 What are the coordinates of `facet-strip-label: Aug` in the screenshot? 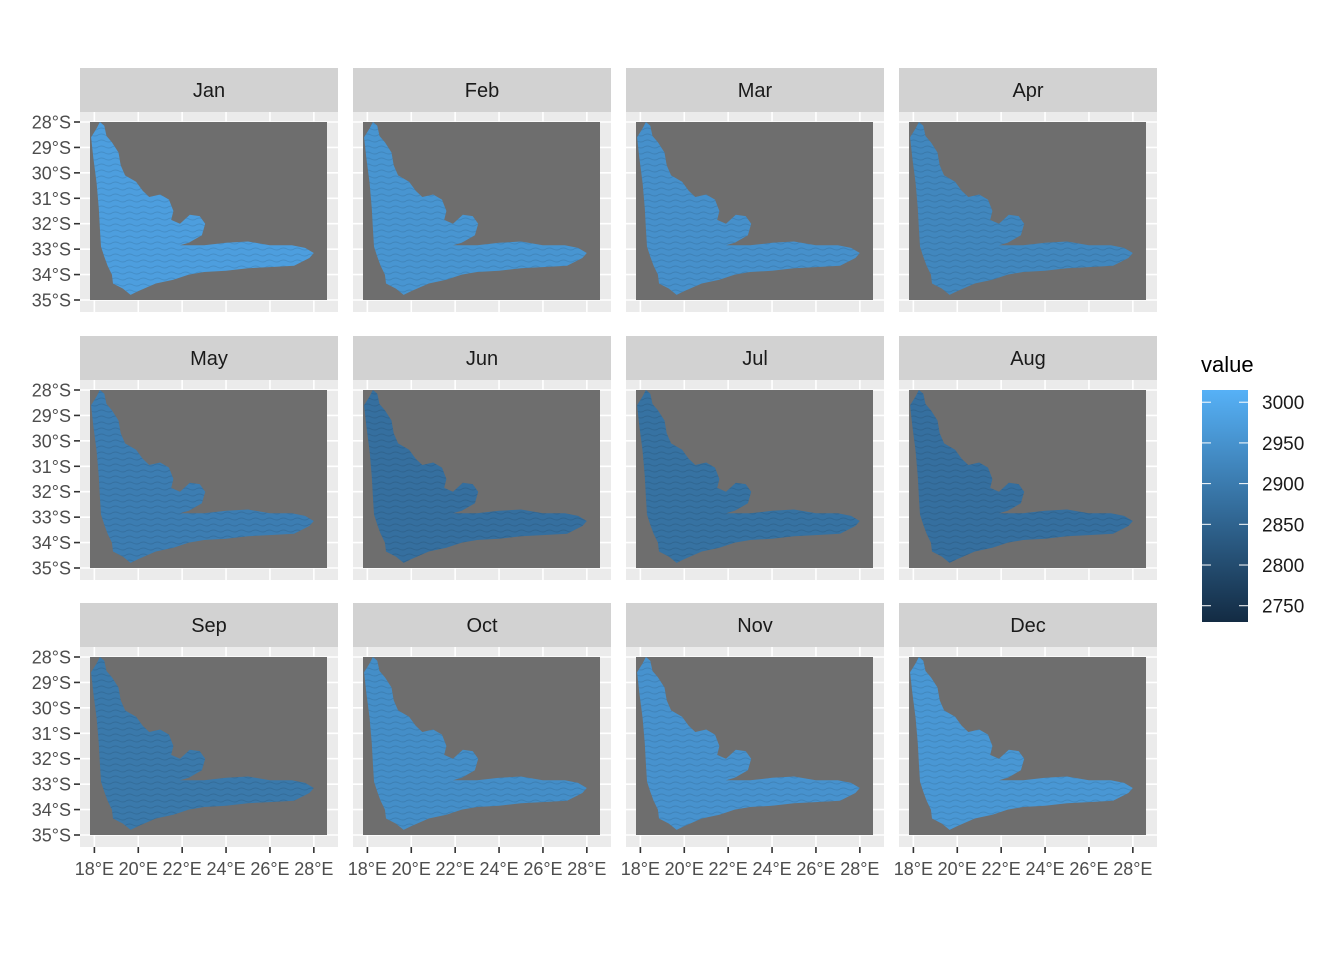 It's located at (1028, 359).